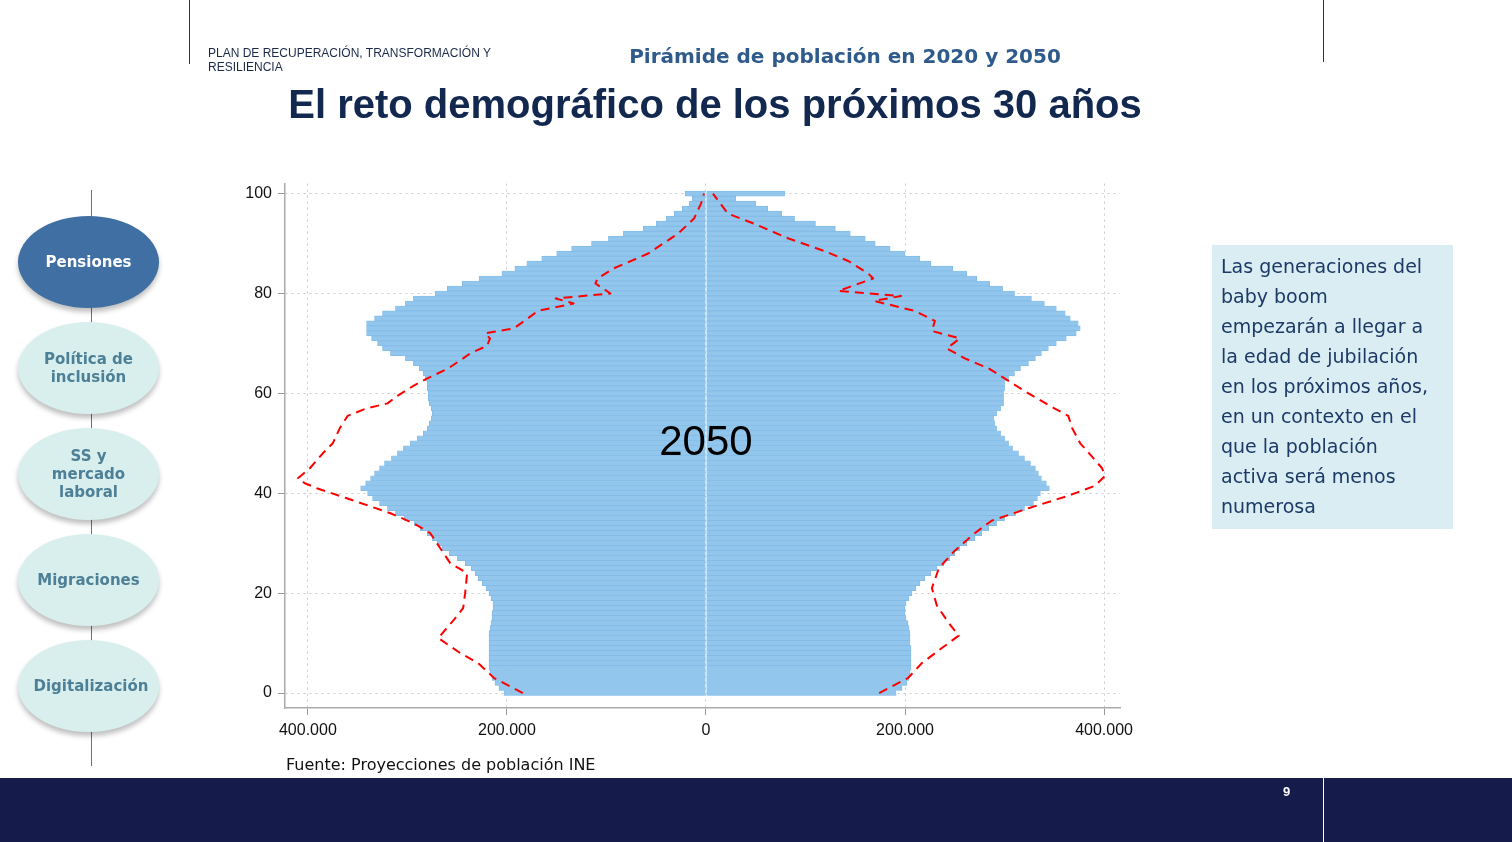  What do you see at coordinates (845, 56) in the screenshot?
I see `chart-subtitle: Pirámide de población en 2020 y 2050` at bounding box center [845, 56].